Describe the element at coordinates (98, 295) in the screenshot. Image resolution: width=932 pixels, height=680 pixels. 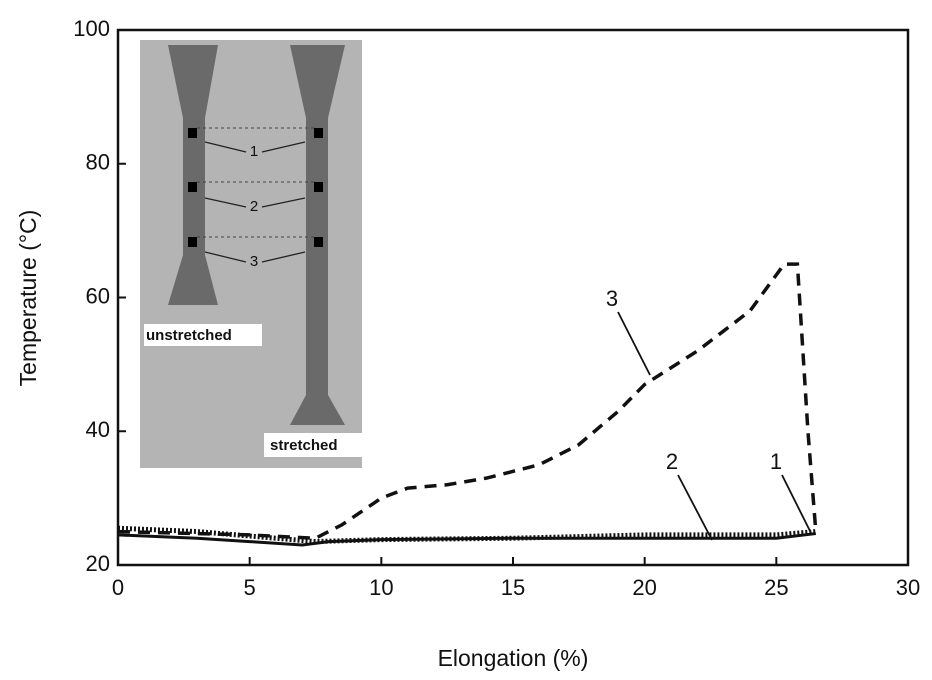
I see `y-tick-label: 60` at that location.